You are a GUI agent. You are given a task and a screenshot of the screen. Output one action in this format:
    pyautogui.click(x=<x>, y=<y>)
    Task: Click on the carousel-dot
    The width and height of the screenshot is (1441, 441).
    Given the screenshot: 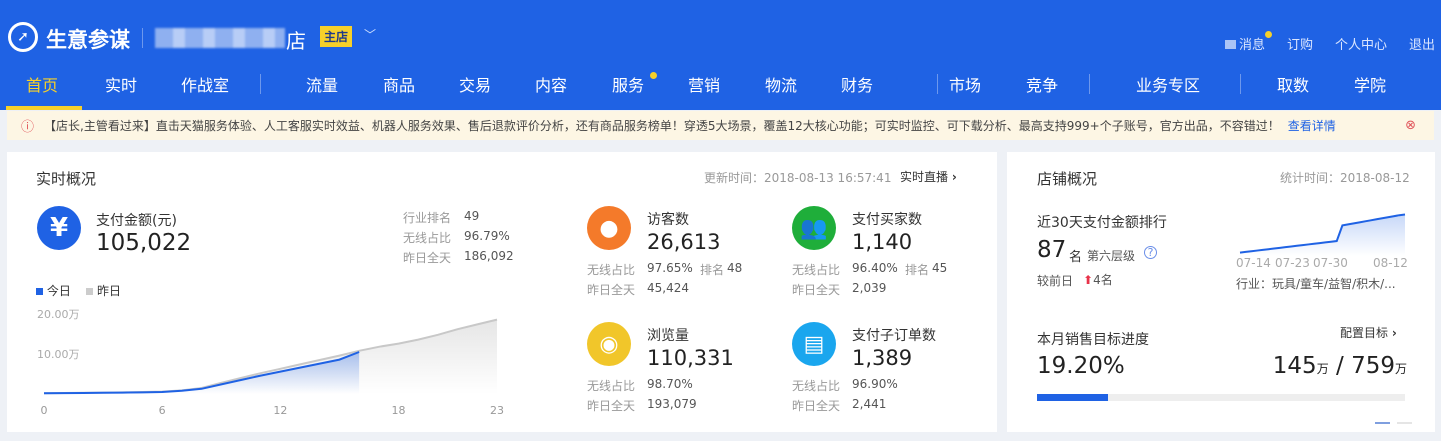 What is the action you would take?
    pyautogui.click(x=1404, y=423)
    